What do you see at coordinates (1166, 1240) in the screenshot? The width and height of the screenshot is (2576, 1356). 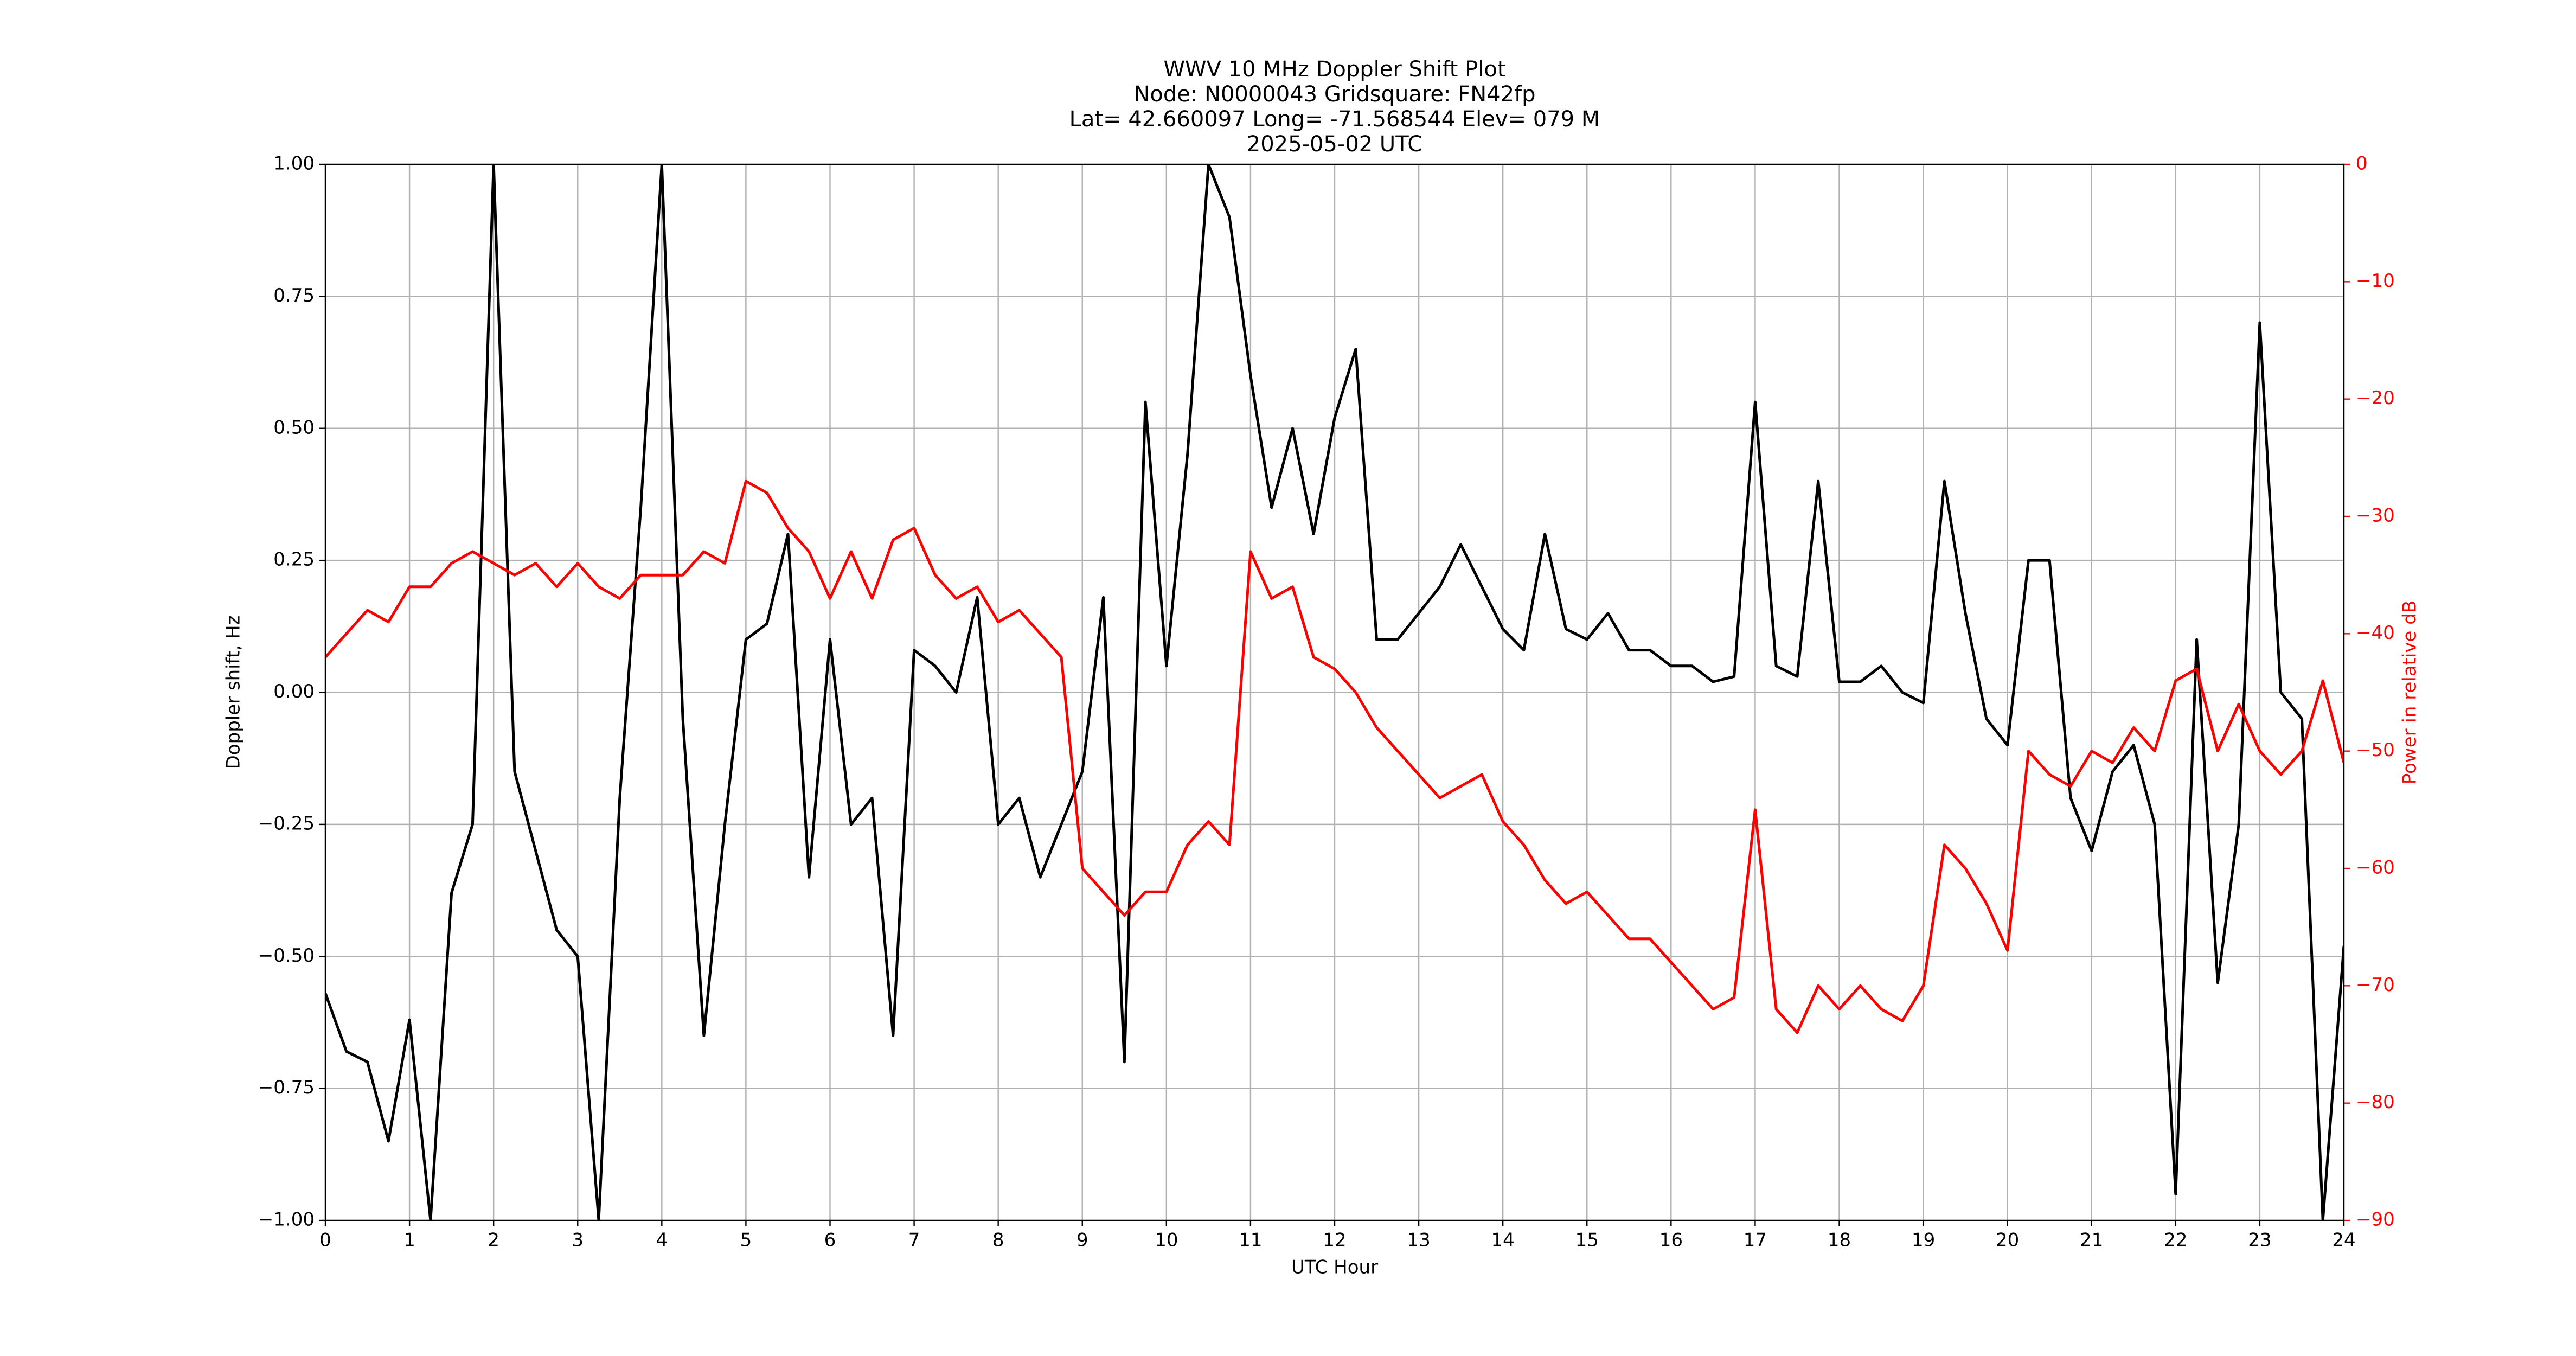 I see `x-tick-label: 10` at bounding box center [1166, 1240].